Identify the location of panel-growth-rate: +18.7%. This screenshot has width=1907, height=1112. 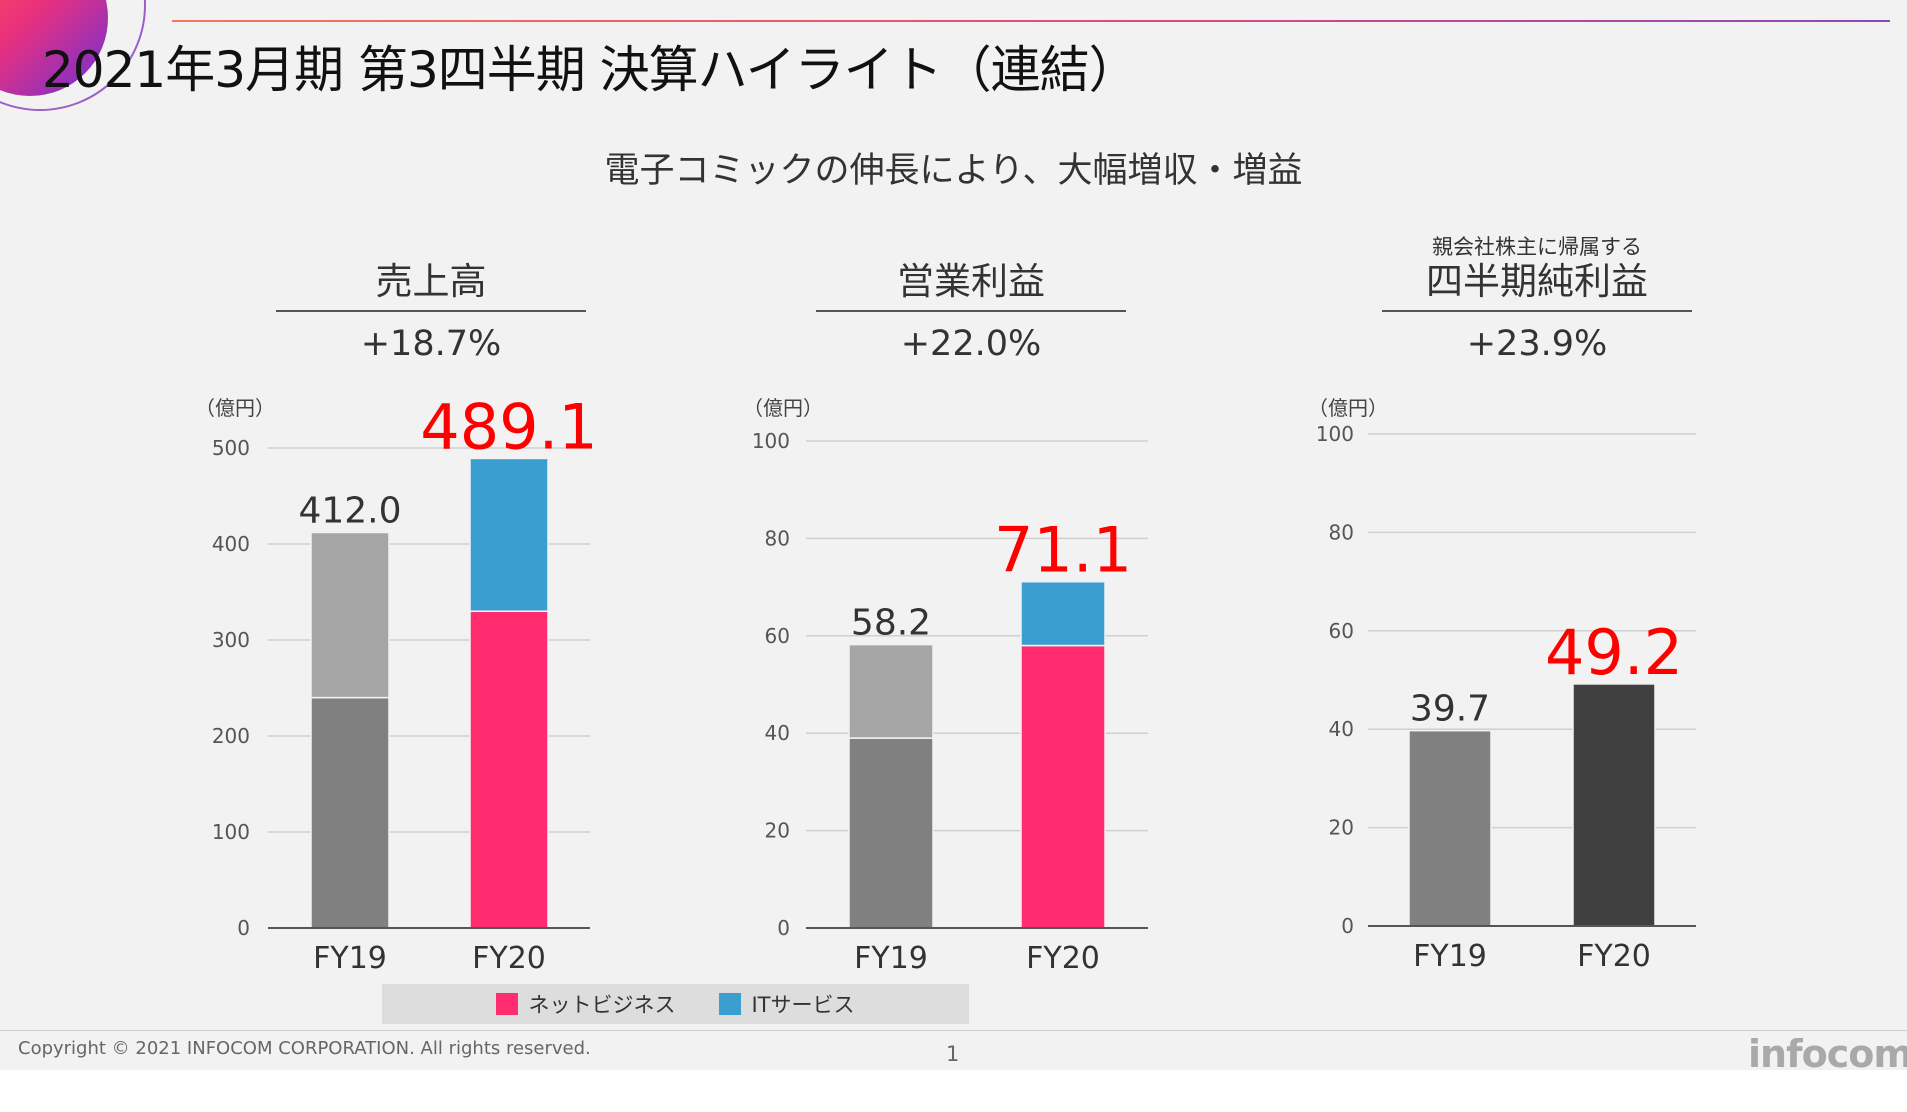
(431, 344).